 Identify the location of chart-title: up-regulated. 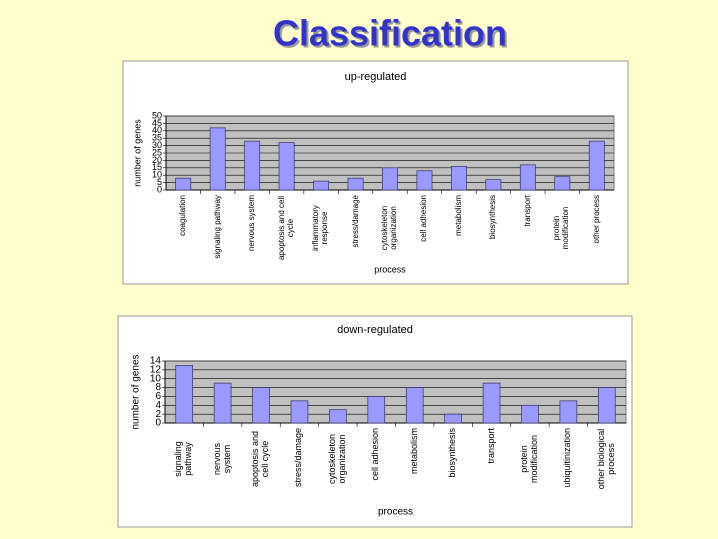
(376, 77).